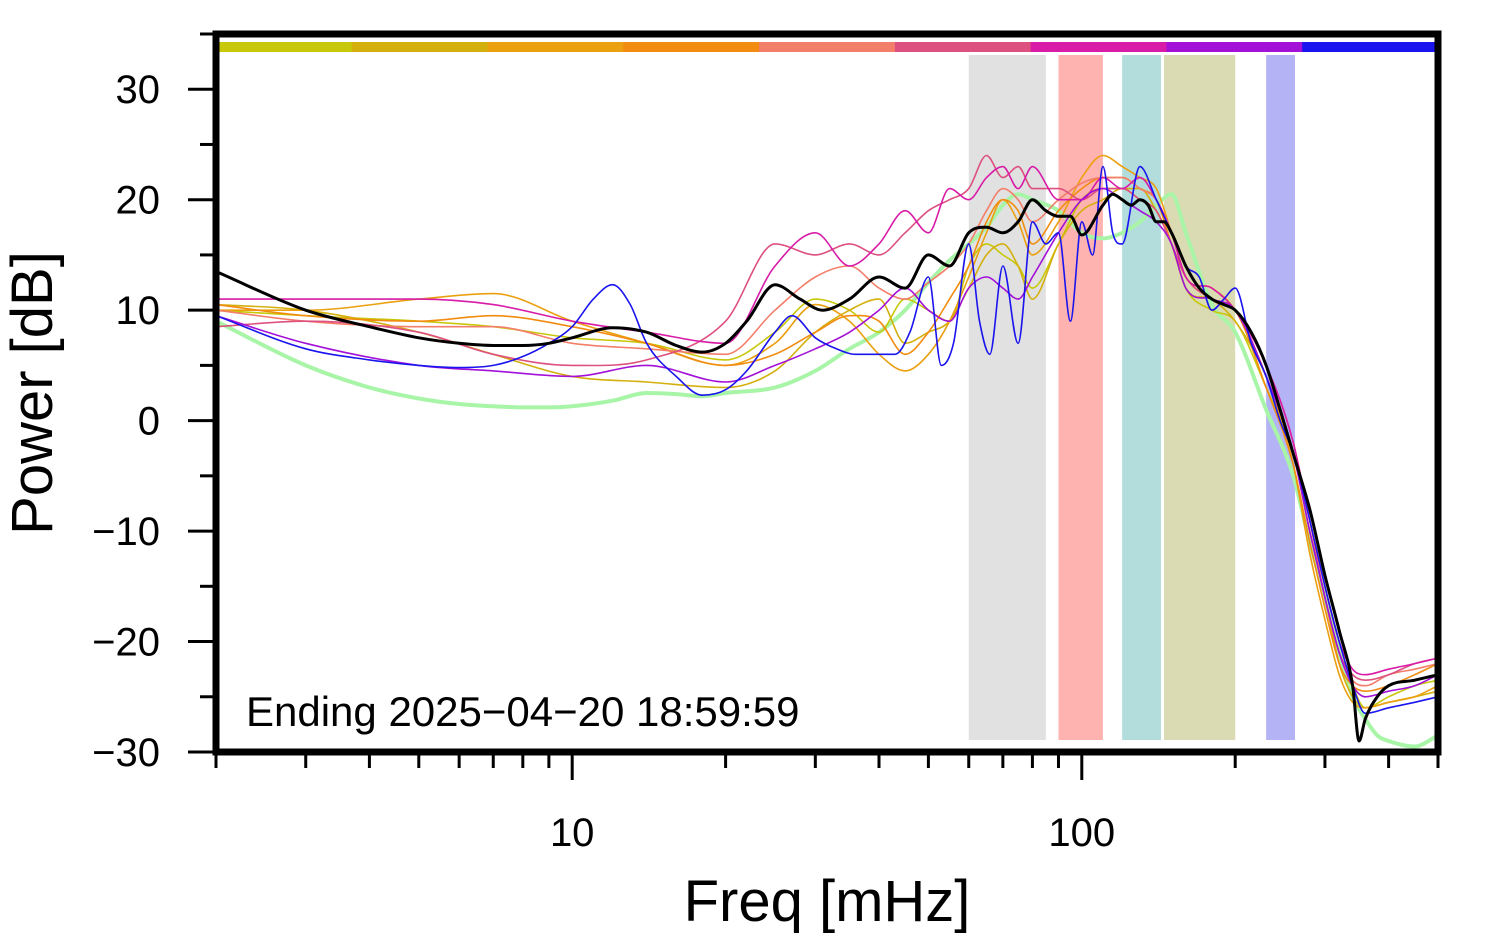 The height and width of the screenshot is (952, 1494). What do you see at coordinates (138, 311) in the screenshot?
I see `y-tick-label: 10` at bounding box center [138, 311].